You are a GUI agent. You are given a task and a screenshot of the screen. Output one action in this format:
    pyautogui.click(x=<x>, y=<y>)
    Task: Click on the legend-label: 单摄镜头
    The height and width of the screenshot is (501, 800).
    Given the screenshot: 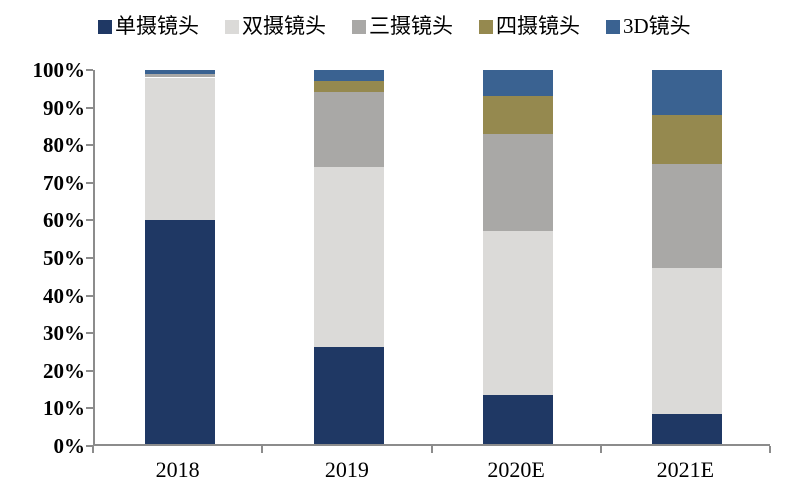 What is the action you would take?
    pyautogui.click(x=157, y=26)
    